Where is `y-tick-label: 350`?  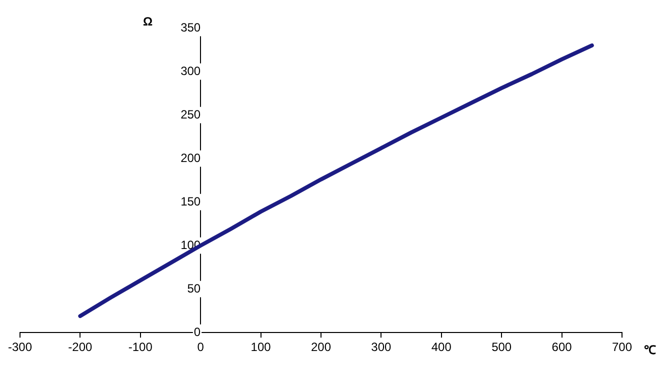 y-tick-label: 350 is located at coordinates (190, 27).